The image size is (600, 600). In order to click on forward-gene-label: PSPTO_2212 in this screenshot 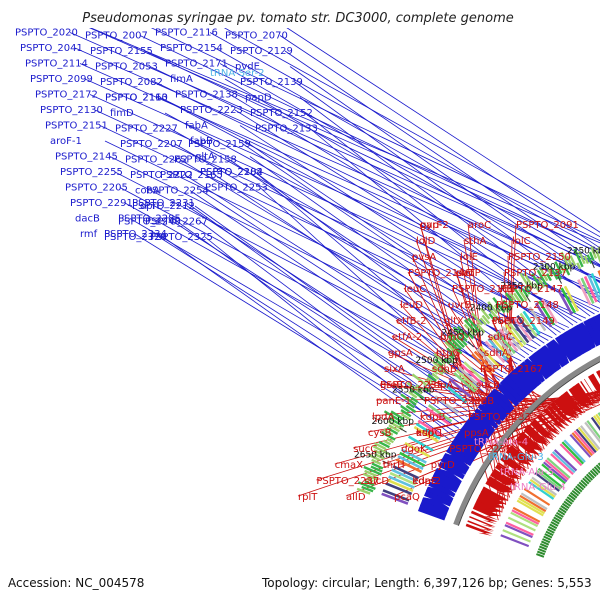, I will do `click(163, 206)`.